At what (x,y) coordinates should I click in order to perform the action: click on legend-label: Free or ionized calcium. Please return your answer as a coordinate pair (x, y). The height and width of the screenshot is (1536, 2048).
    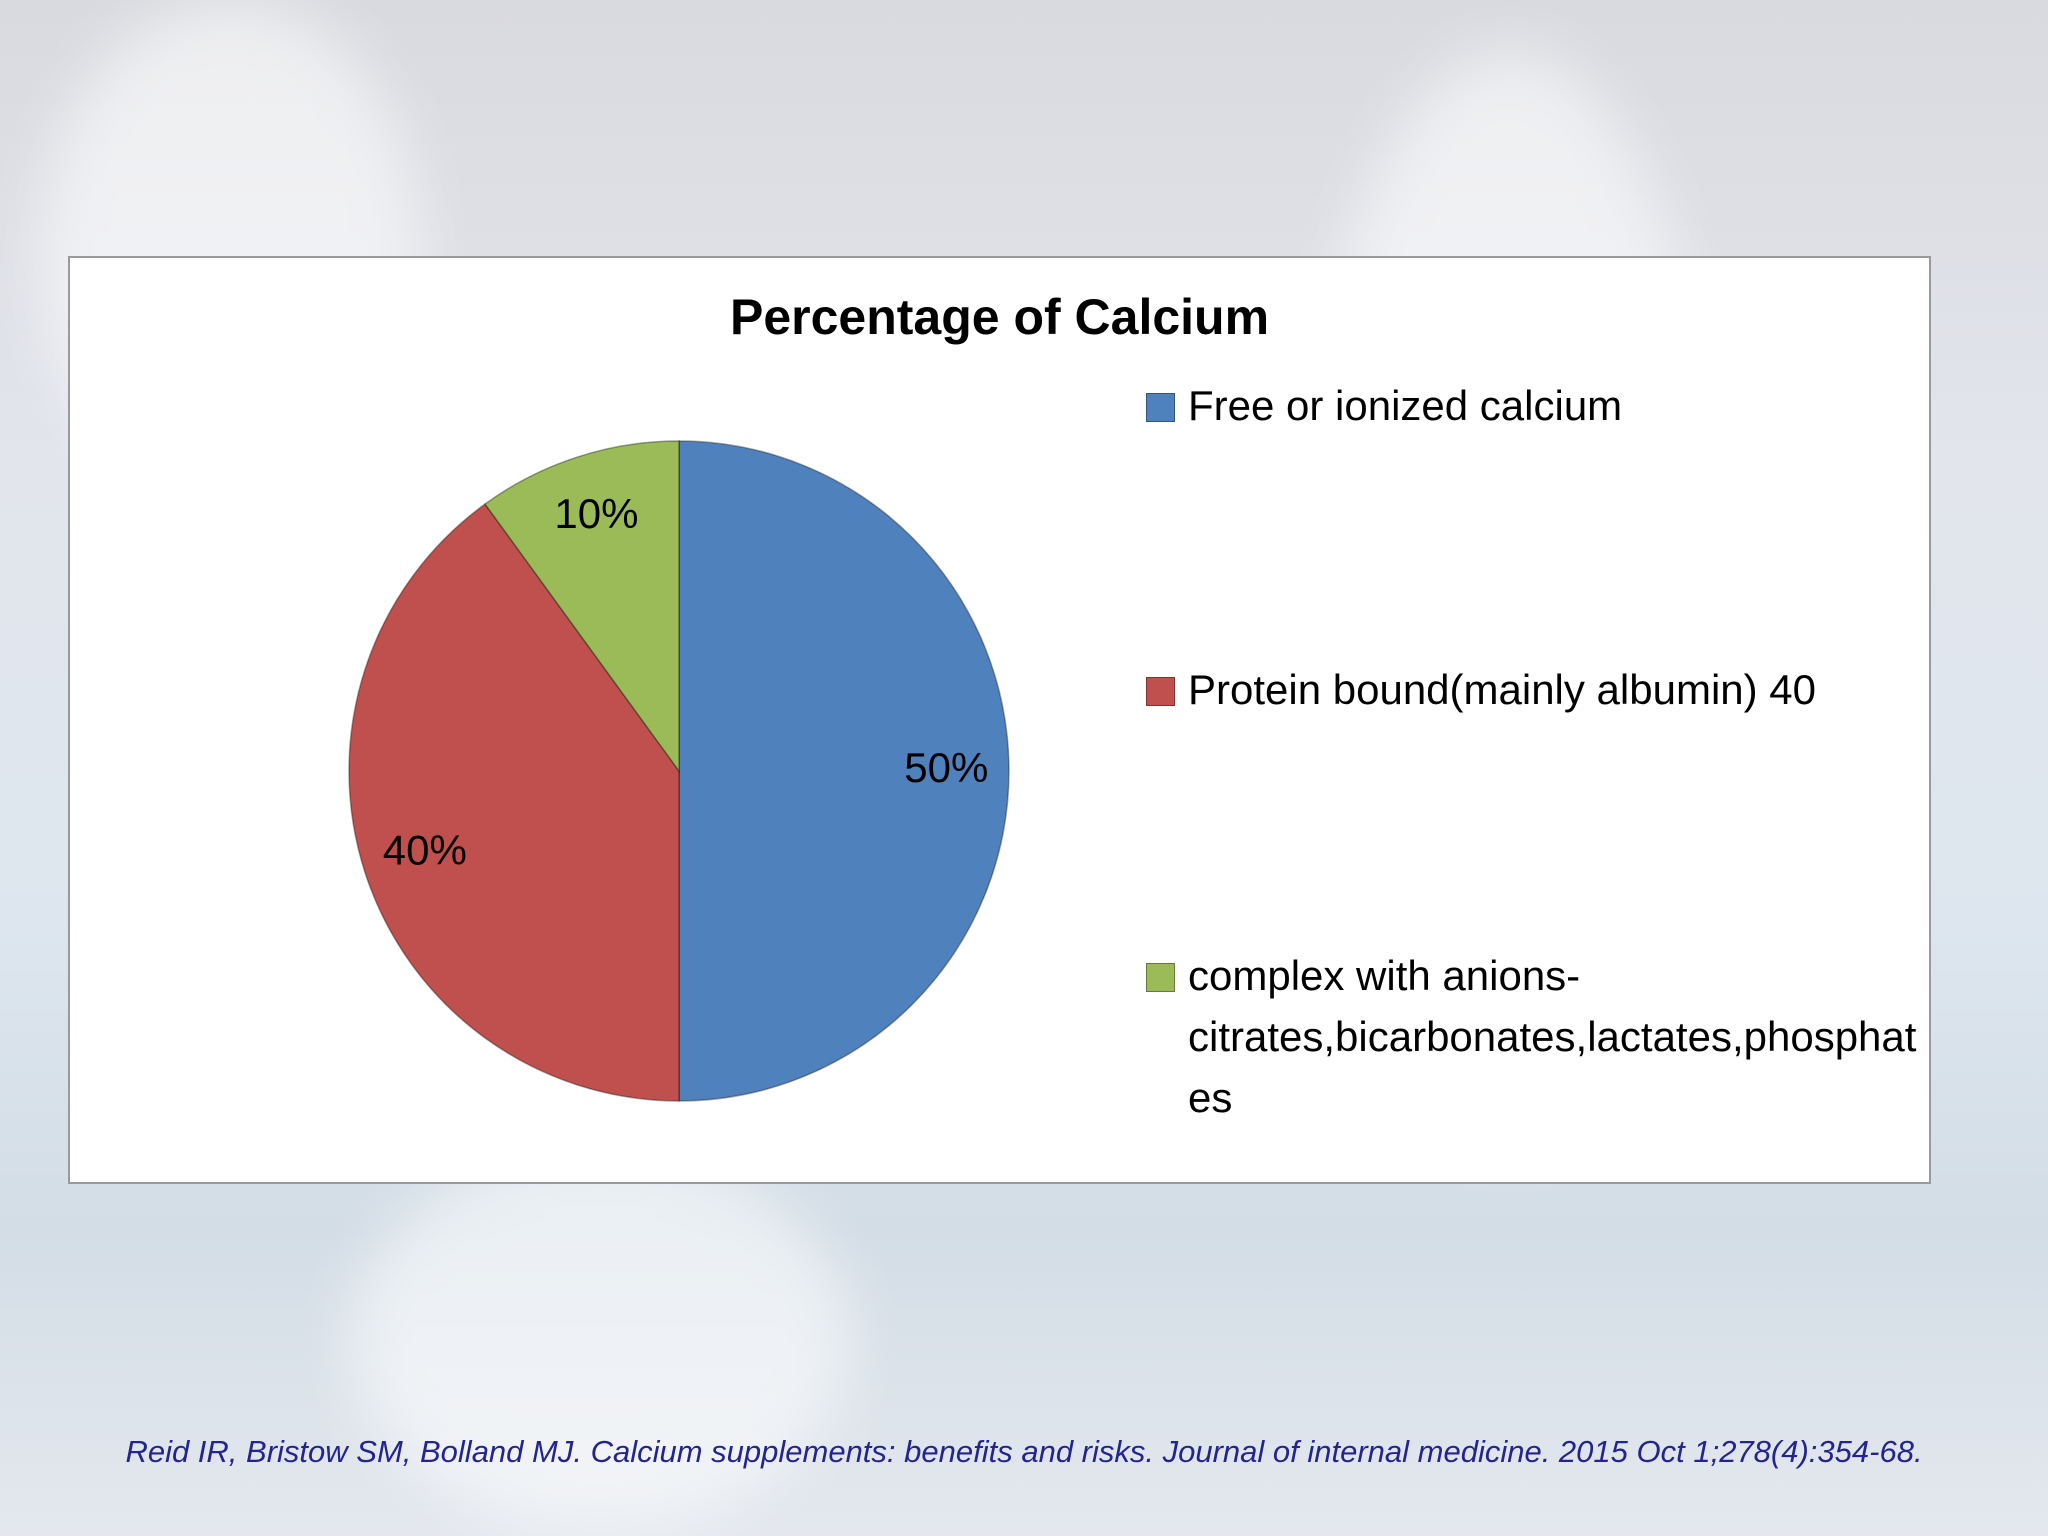
    Looking at the image, I should click on (1405, 405).